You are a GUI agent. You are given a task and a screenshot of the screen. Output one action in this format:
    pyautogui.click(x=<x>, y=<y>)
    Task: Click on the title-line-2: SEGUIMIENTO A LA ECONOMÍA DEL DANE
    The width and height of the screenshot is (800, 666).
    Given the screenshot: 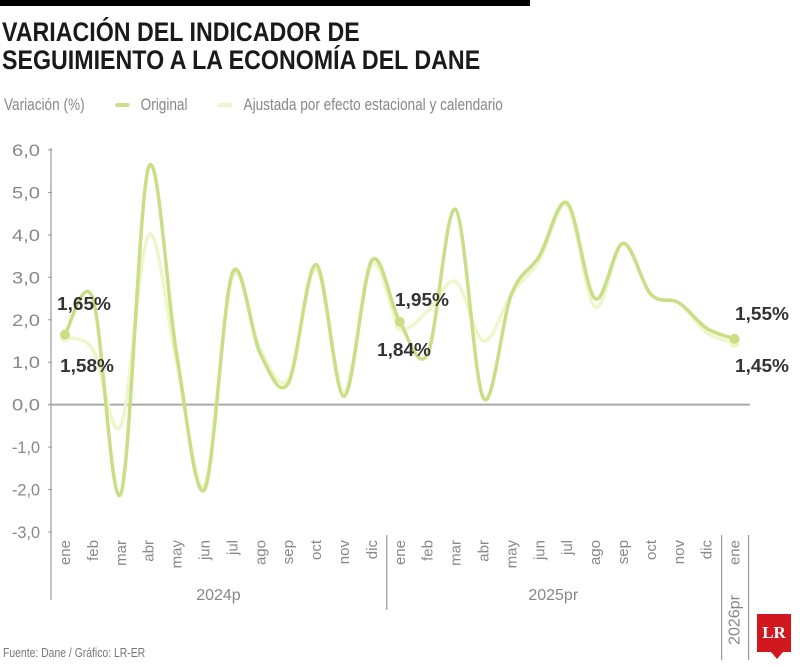 What is the action you would take?
    pyautogui.click(x=241, y=60)
    